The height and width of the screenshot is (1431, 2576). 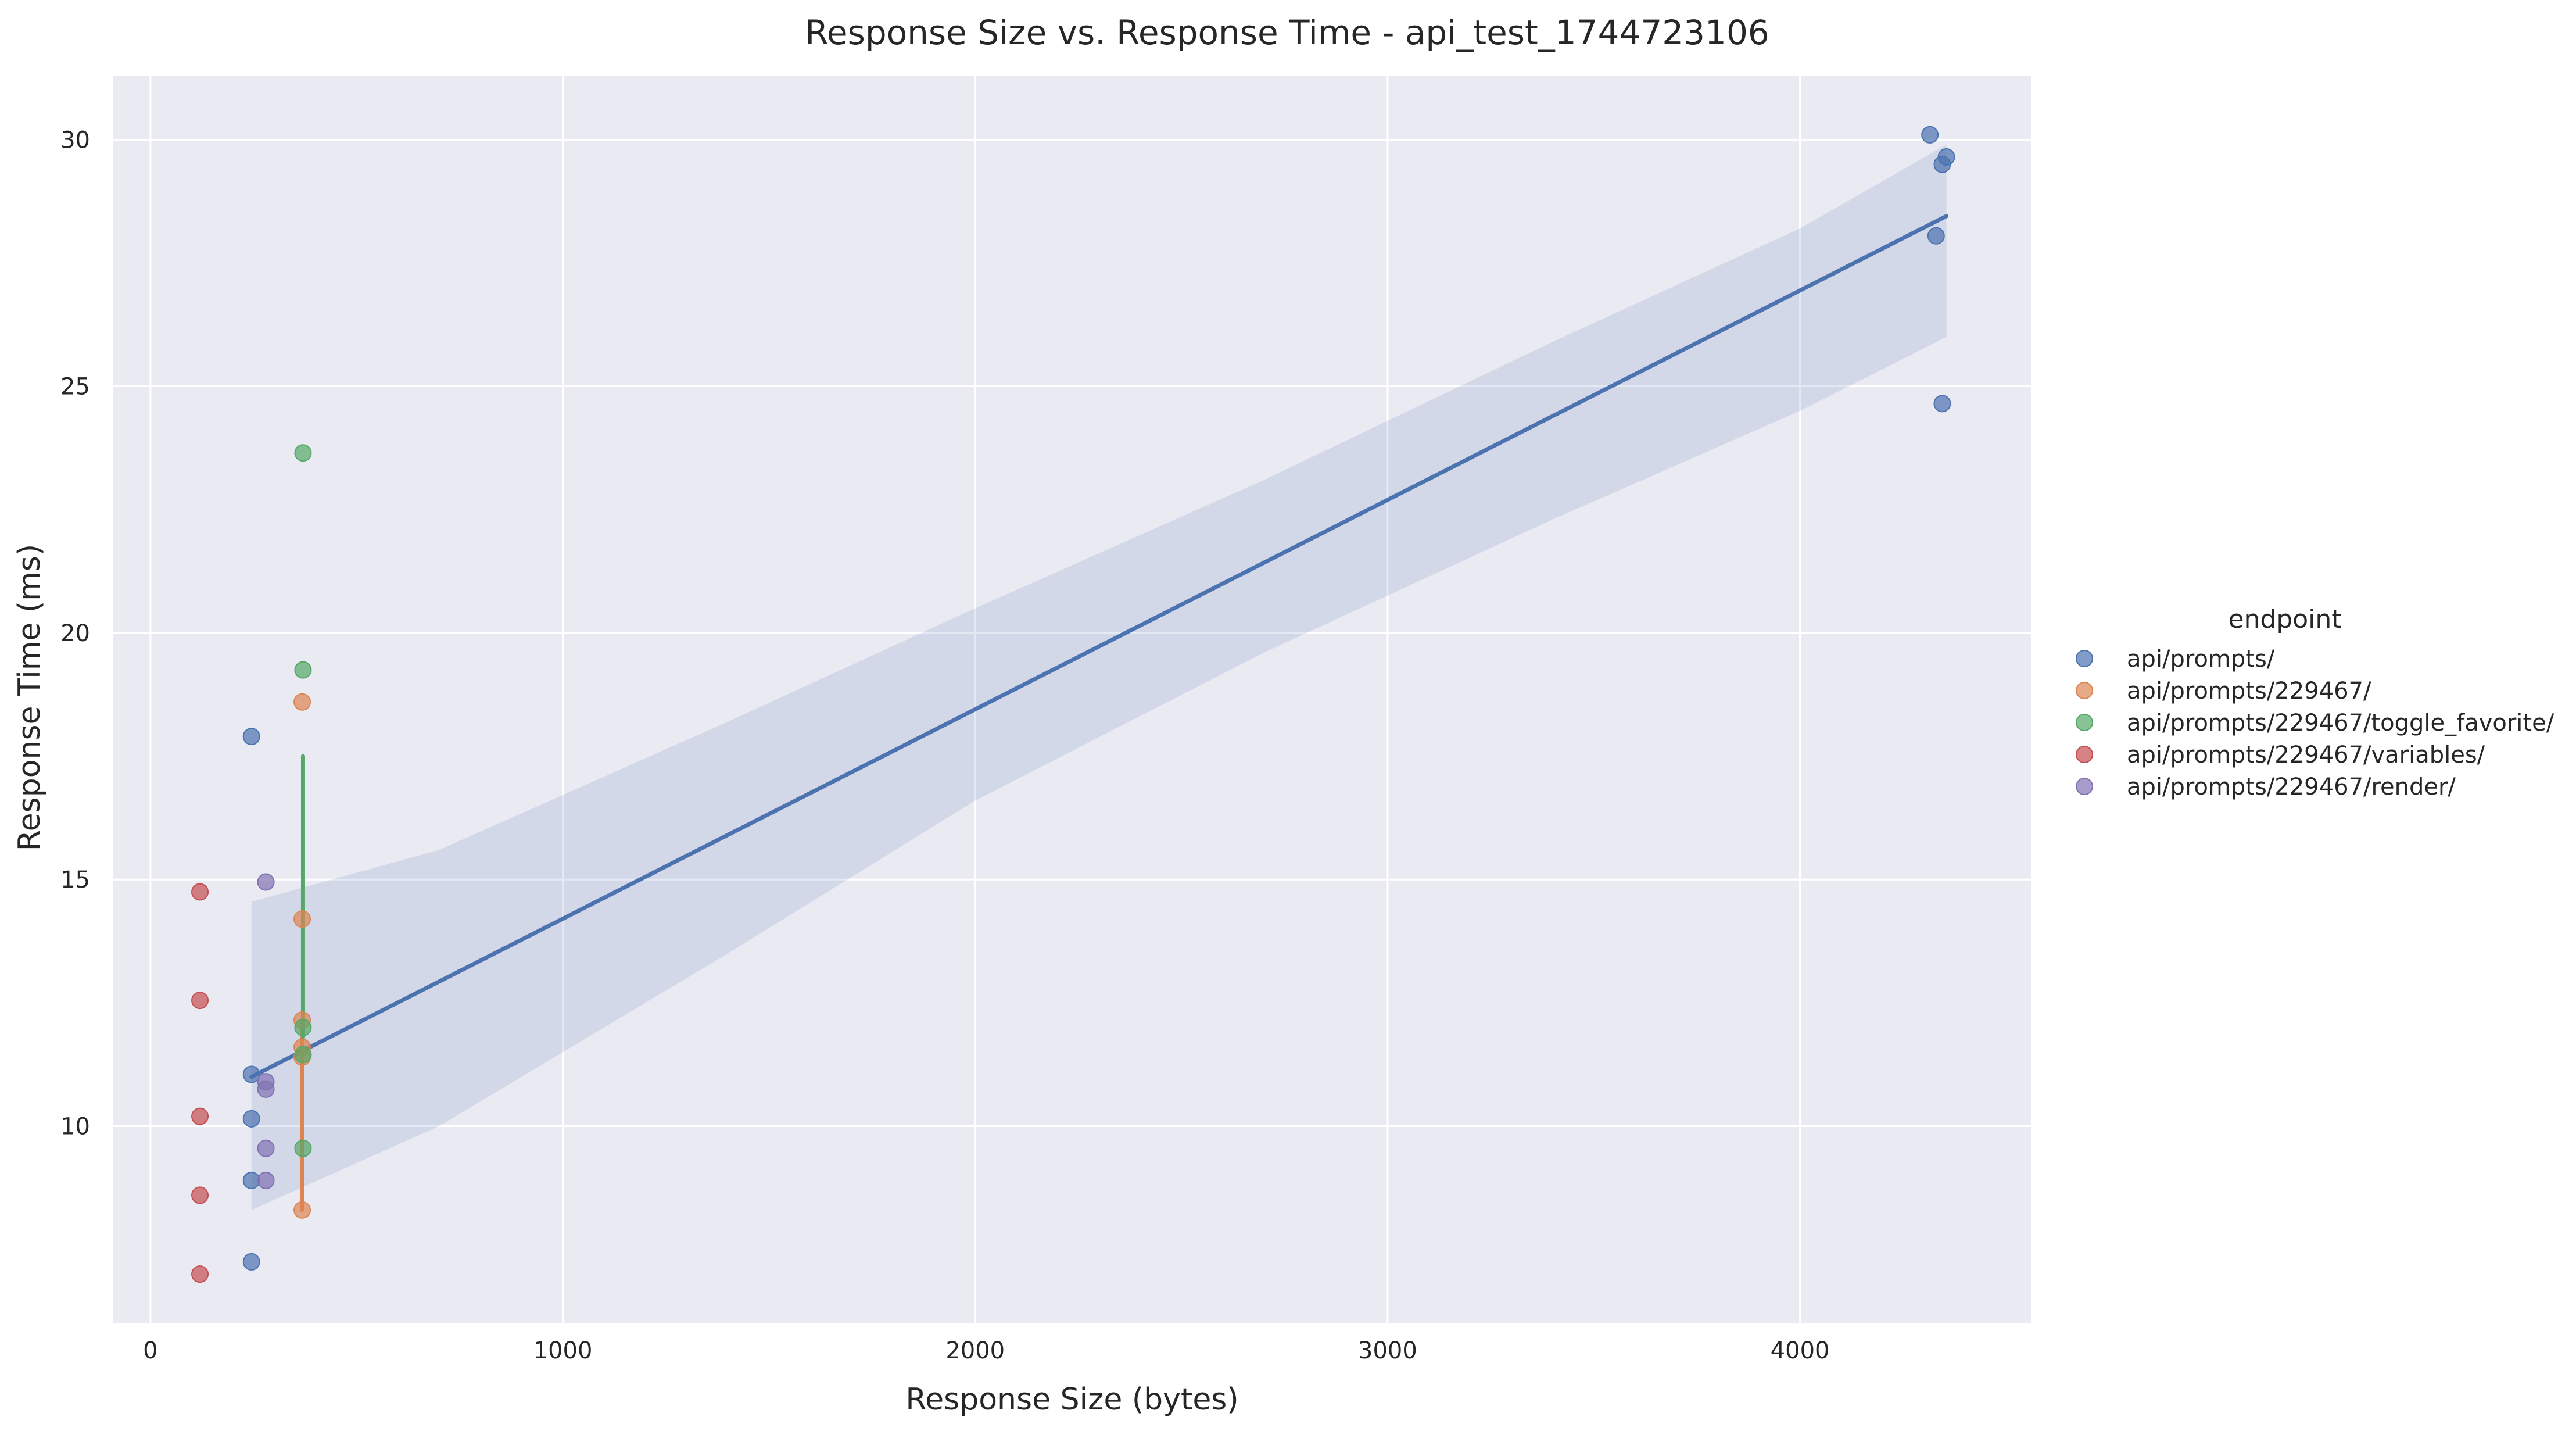 I want to click on legend-label: api/prompts/, so click(x=2201, y=659).